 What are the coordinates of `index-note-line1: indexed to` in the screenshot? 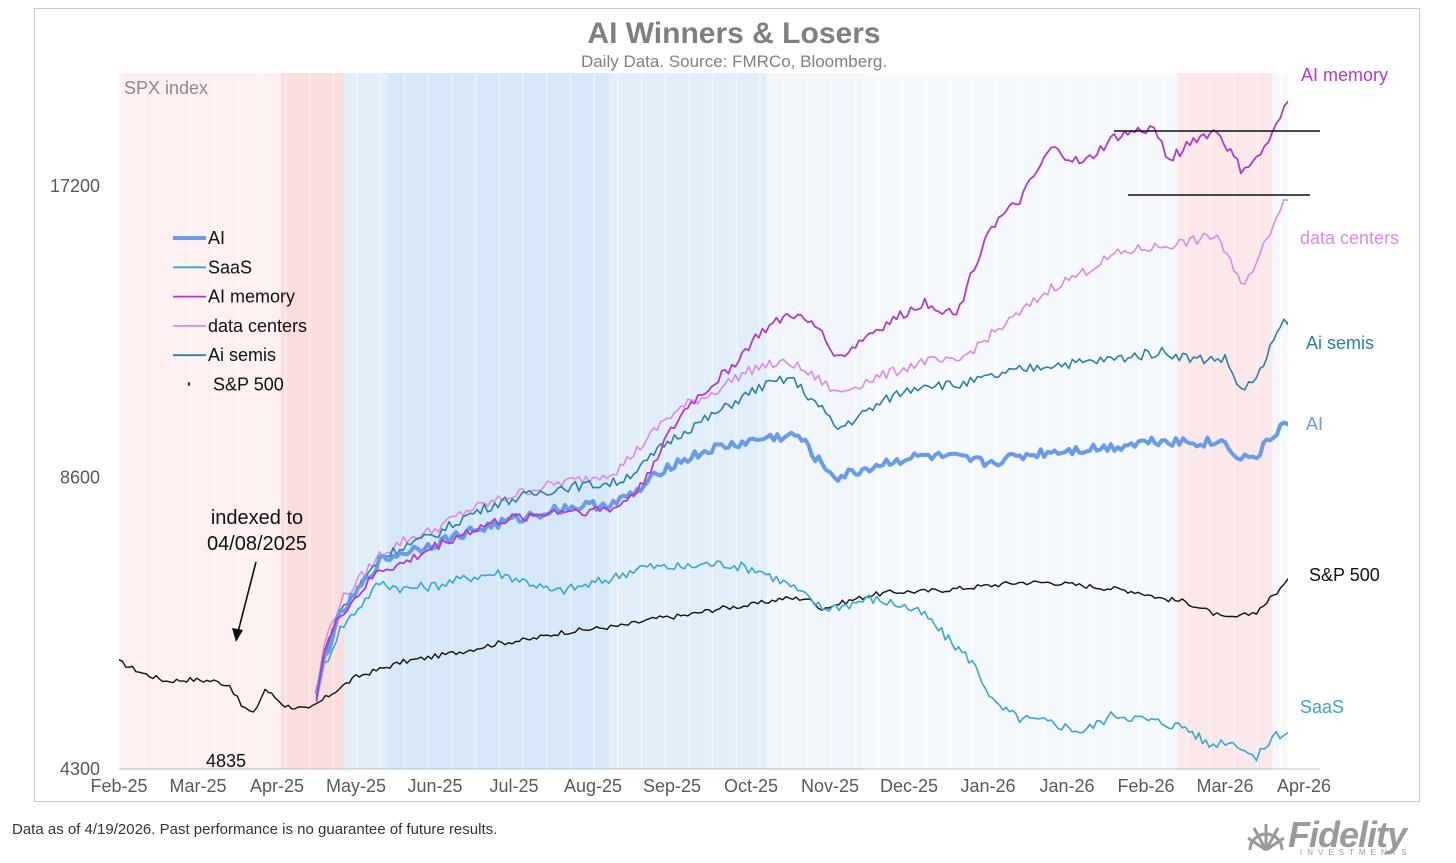 It's located at (257, 518).